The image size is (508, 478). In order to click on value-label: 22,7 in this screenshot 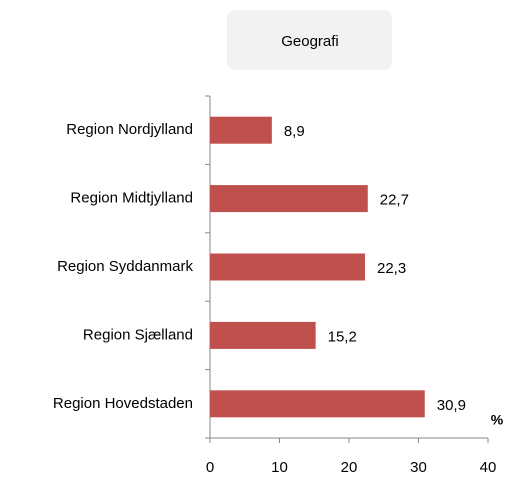, I will do `click(394, 200)`.